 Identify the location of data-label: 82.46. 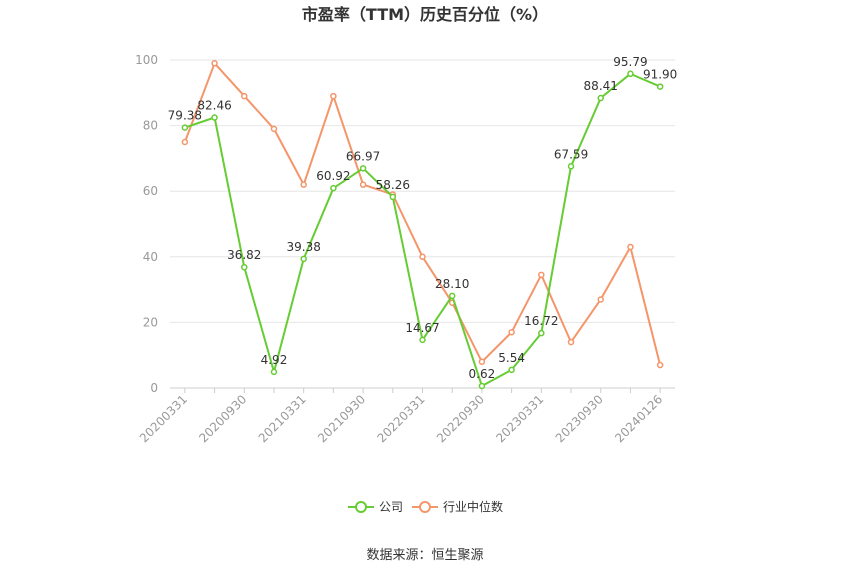
(214, 106).